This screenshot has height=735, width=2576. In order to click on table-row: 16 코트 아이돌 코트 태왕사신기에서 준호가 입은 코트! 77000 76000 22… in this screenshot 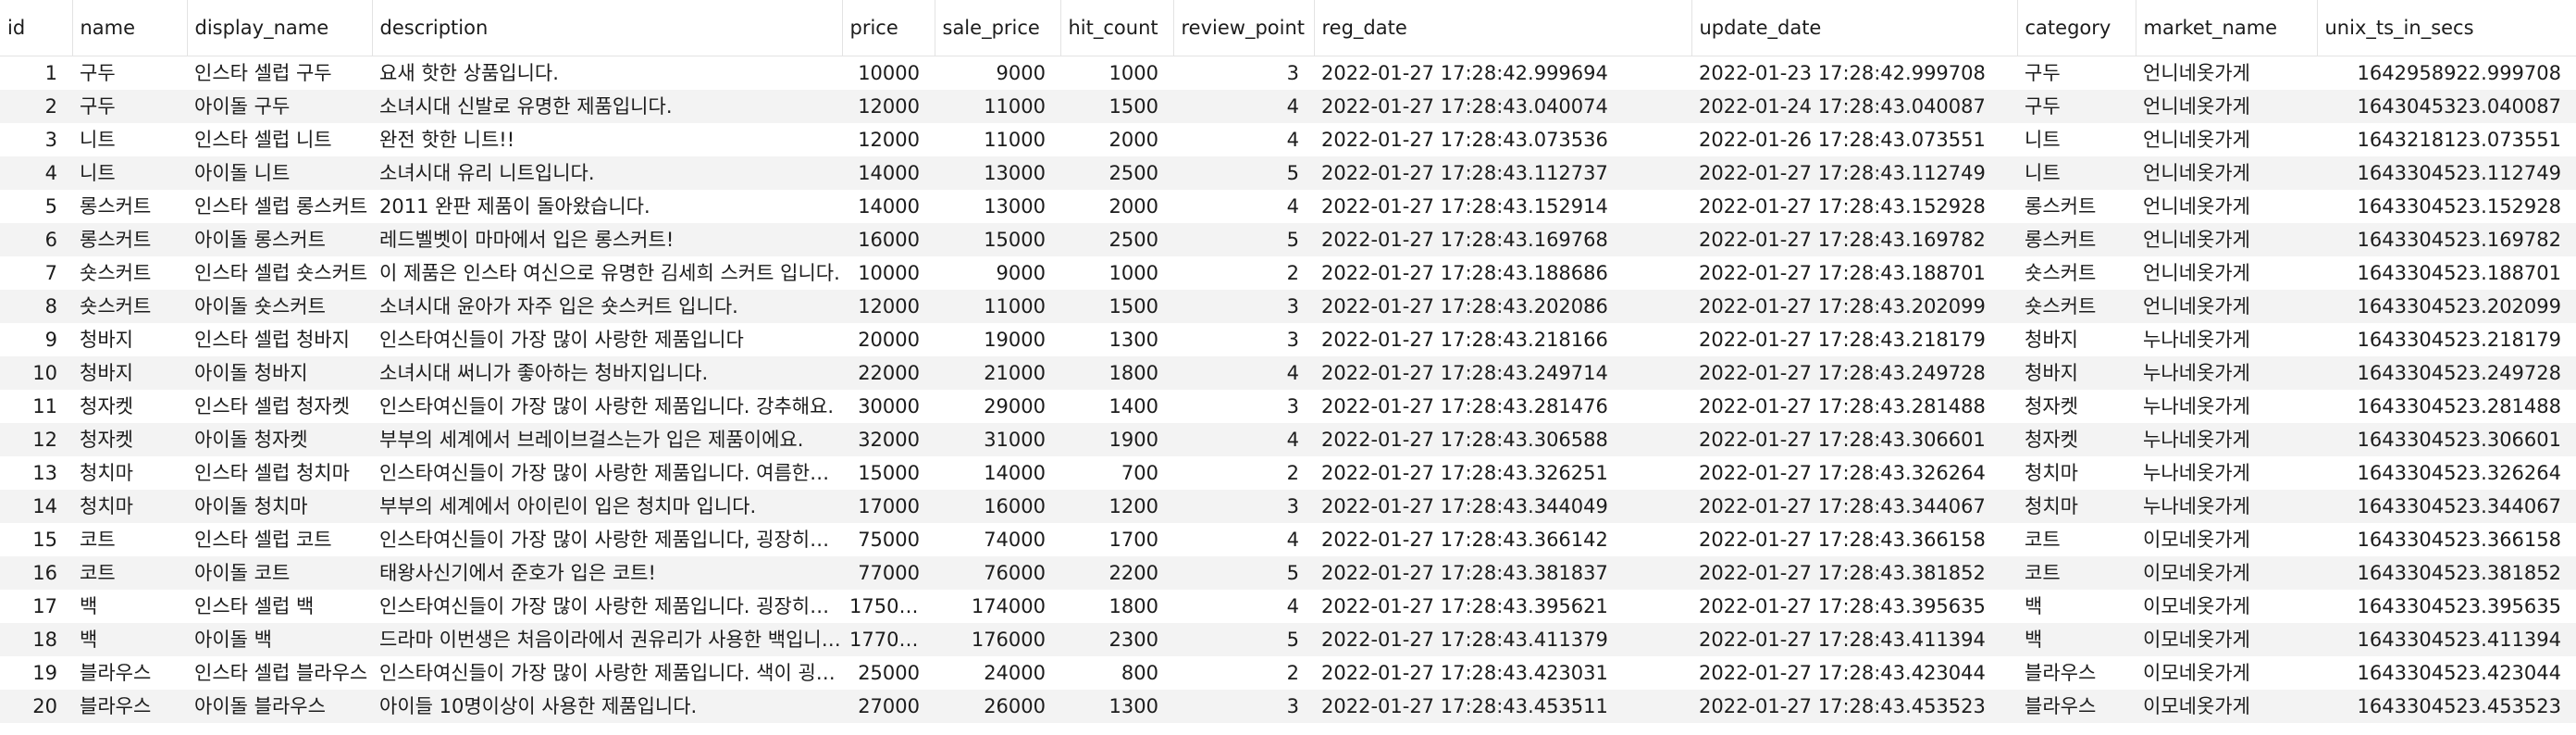, I will do `click(1288, 573)`.